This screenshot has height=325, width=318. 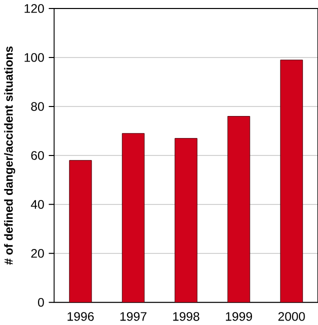 What do you see at coordinates (239, 316) in the screenshot?
I see `x-tick-label: 1999` at bounding box center [239, 316].